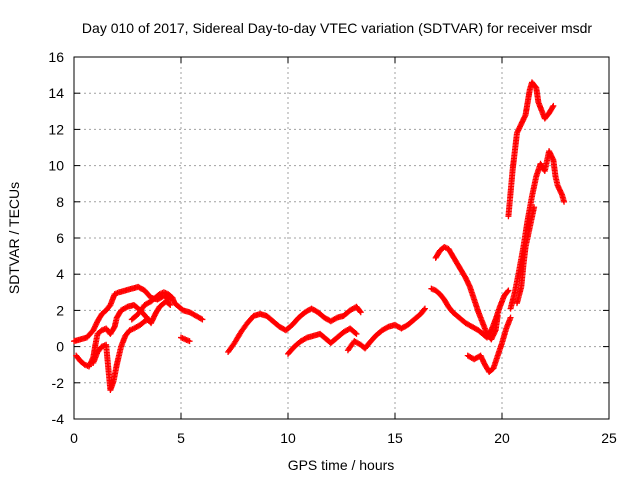  I want to click on y-tick-label: 16, so click(56, 57).